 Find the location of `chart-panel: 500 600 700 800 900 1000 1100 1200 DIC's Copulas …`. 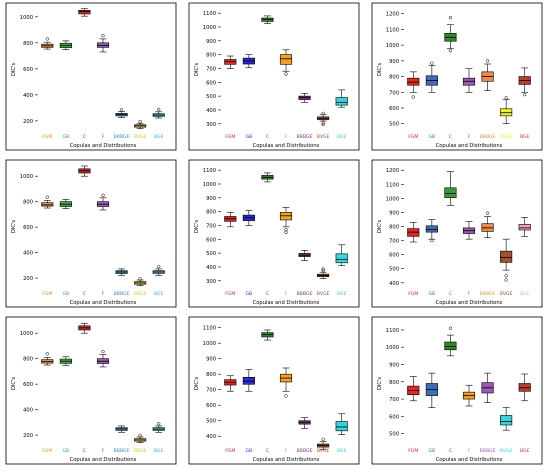

chart-panel: 500 600 700 800 900 1000 1100 1200 DIC's Copulas … is located at coordinates (457, 76).